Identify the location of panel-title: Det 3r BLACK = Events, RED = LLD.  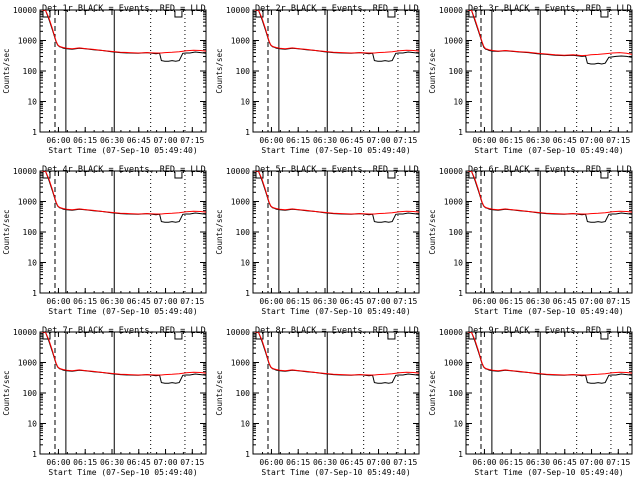
(550, 9).